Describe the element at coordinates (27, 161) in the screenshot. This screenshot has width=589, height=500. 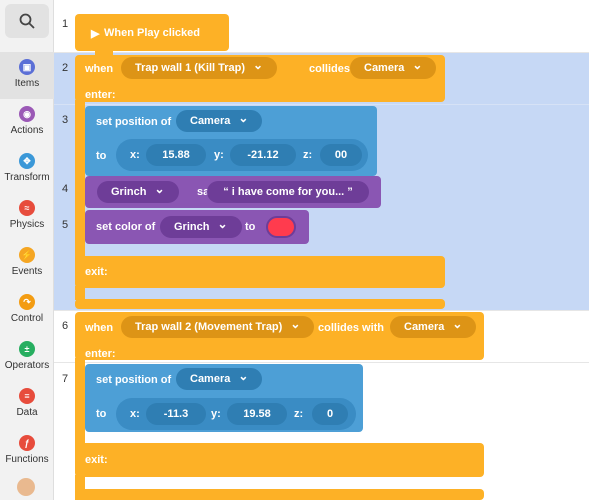
I see `move-icon: ✥` at that location.